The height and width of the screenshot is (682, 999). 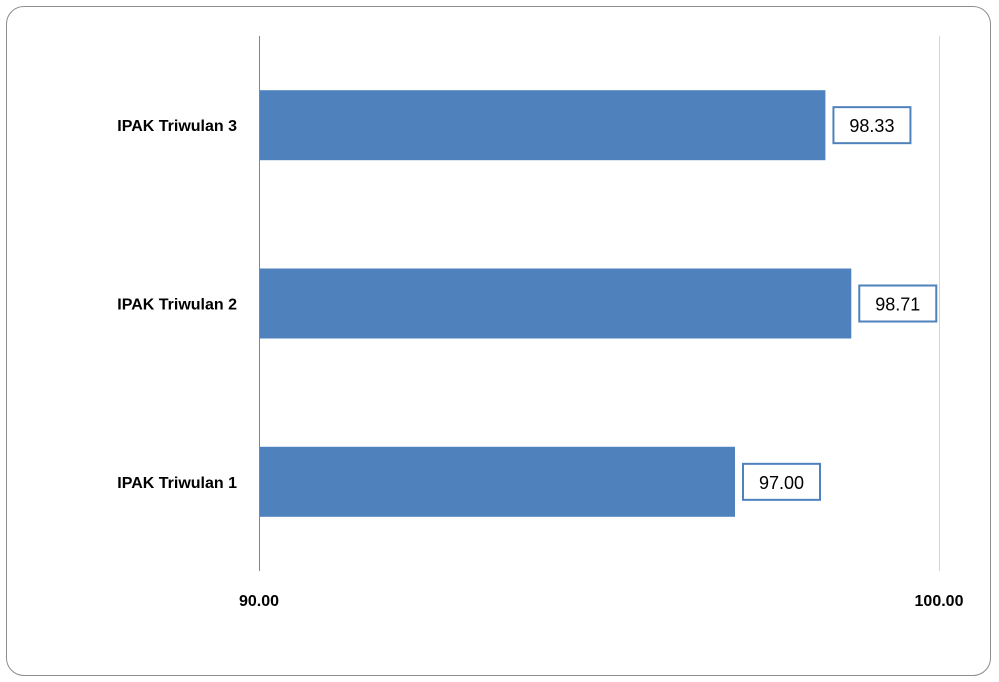 I want to click on category-label: IPAK Triwulan 2, so click(x=177, y=305).